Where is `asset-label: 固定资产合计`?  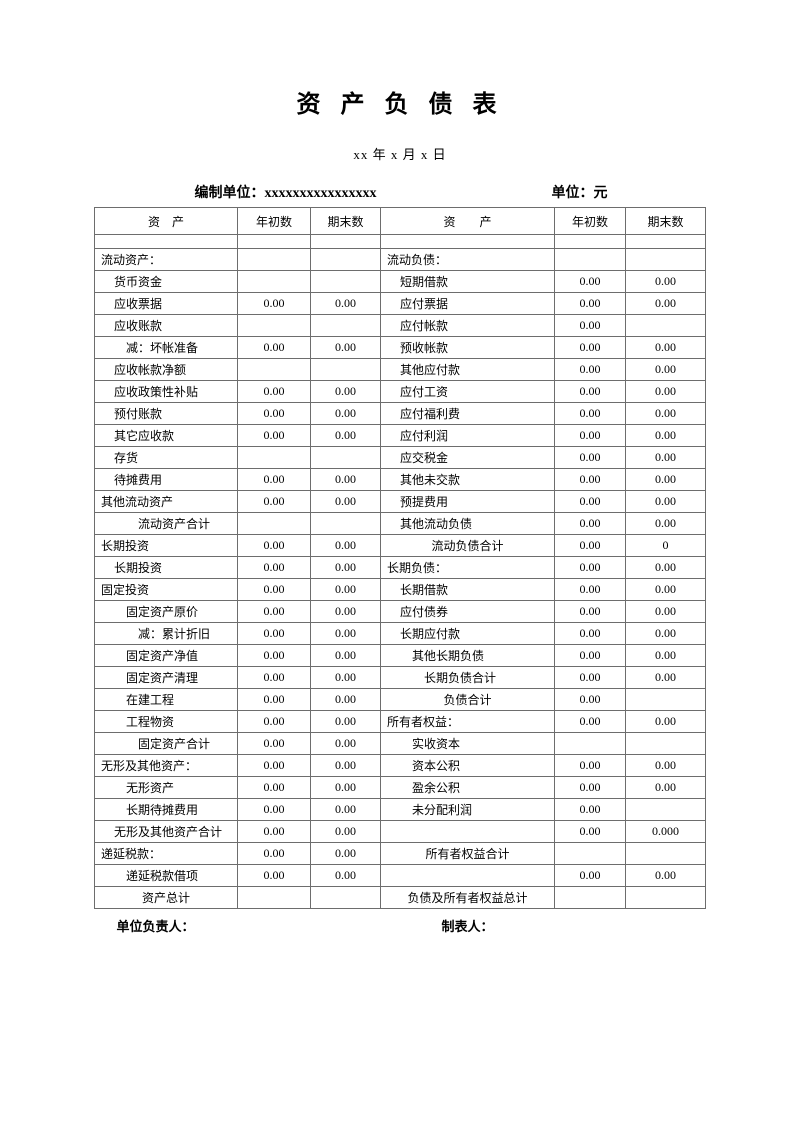 asset-label: 固定资产合计 is located at coordinates (166, 743).